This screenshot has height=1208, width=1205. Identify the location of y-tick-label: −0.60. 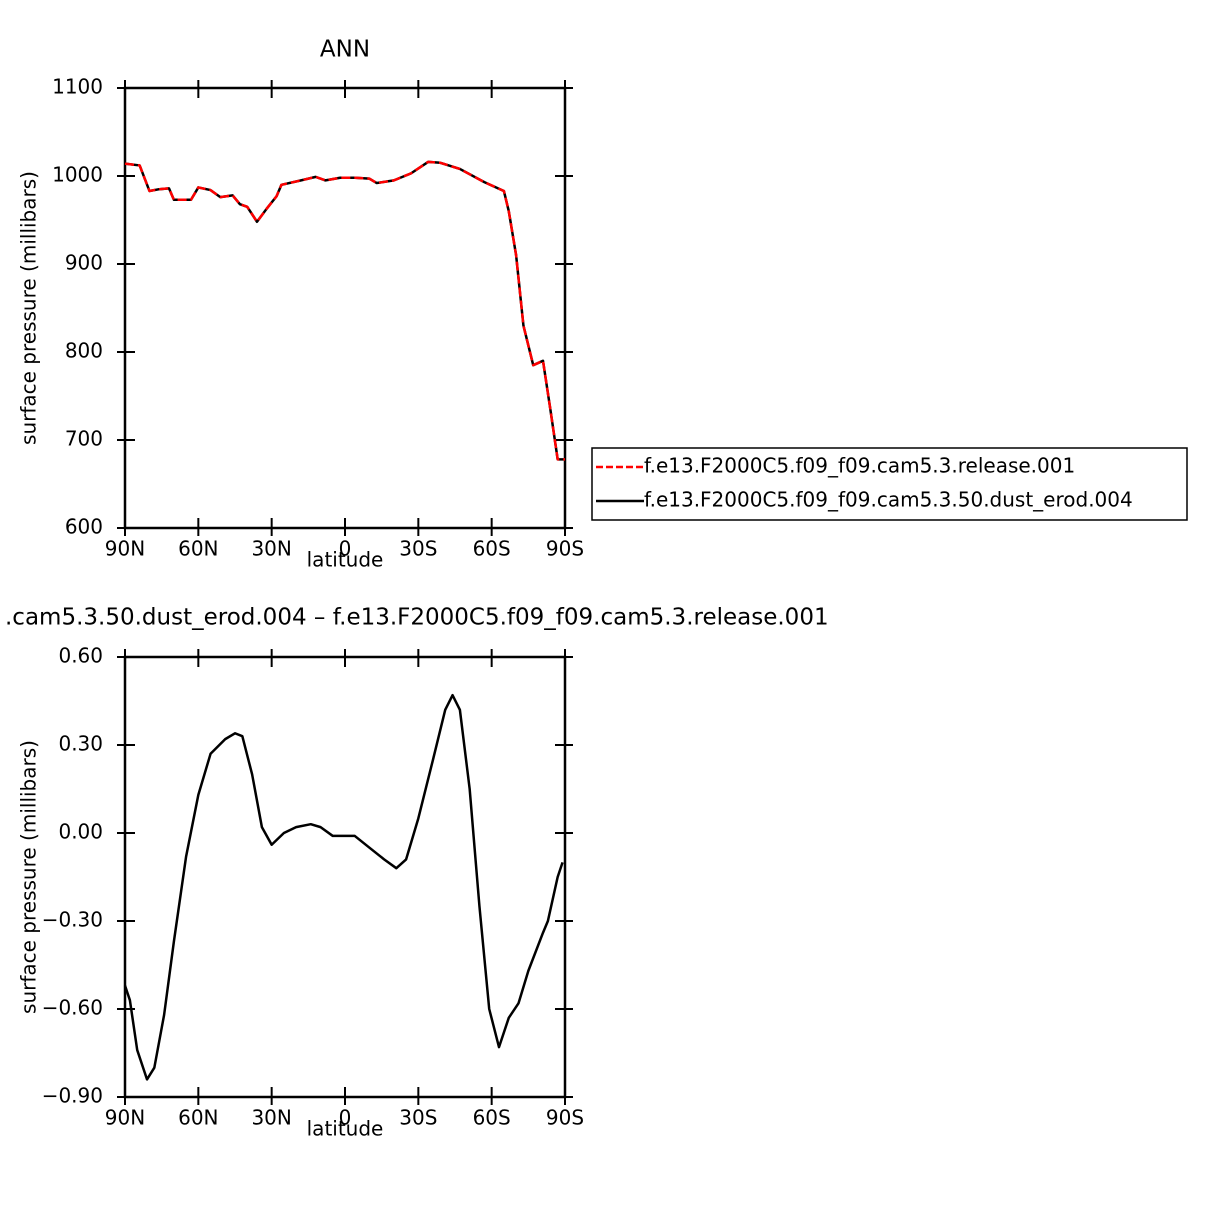
(72, 1008).